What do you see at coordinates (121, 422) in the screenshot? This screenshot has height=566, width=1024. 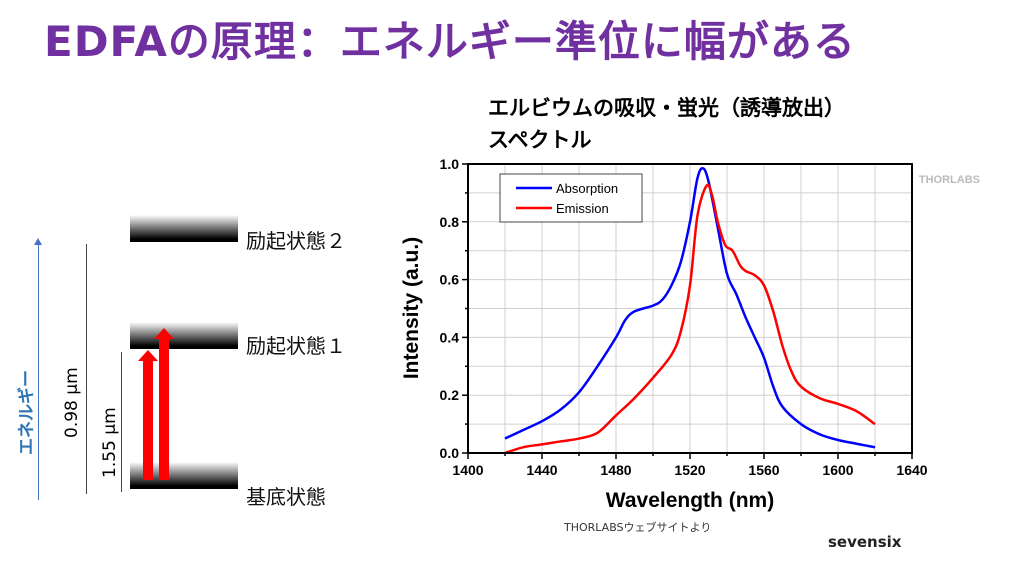 I see `gap-155-arrow` at bounding box center [121, 422].